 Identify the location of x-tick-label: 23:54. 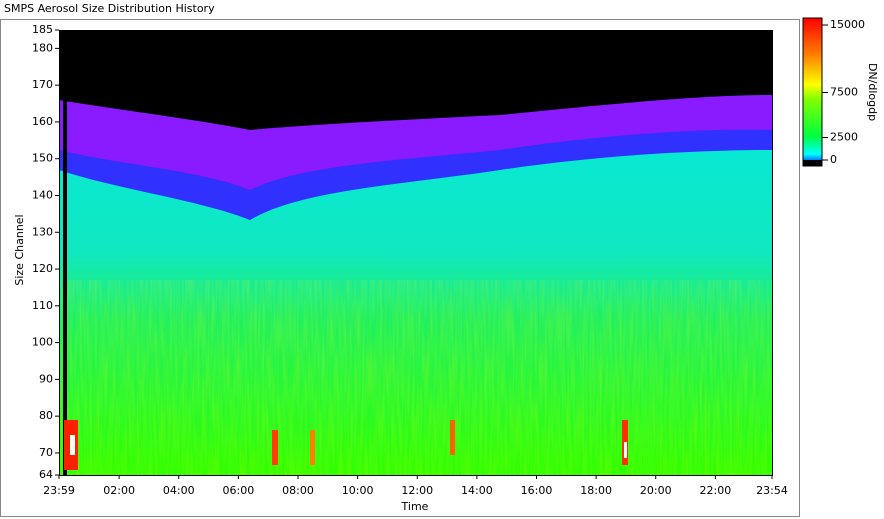
(772, 490).